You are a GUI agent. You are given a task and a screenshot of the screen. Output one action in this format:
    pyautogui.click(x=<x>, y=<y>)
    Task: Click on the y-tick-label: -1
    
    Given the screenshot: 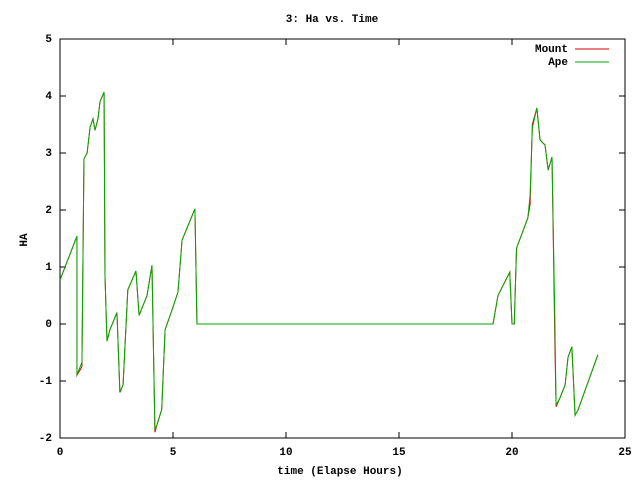 What is the action you would take?
    pyautogui.click(x=46, y=382)
    